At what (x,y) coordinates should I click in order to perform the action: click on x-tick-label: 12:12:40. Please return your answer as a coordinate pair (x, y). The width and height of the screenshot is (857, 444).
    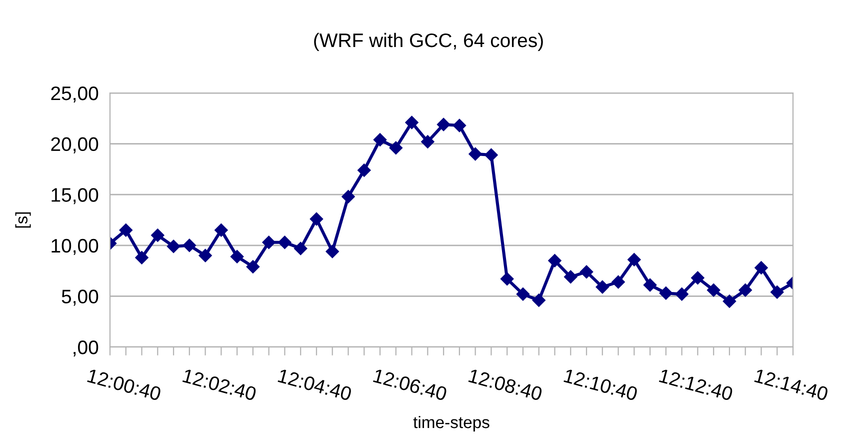
    Looking at the image, I should click on (696, 384).